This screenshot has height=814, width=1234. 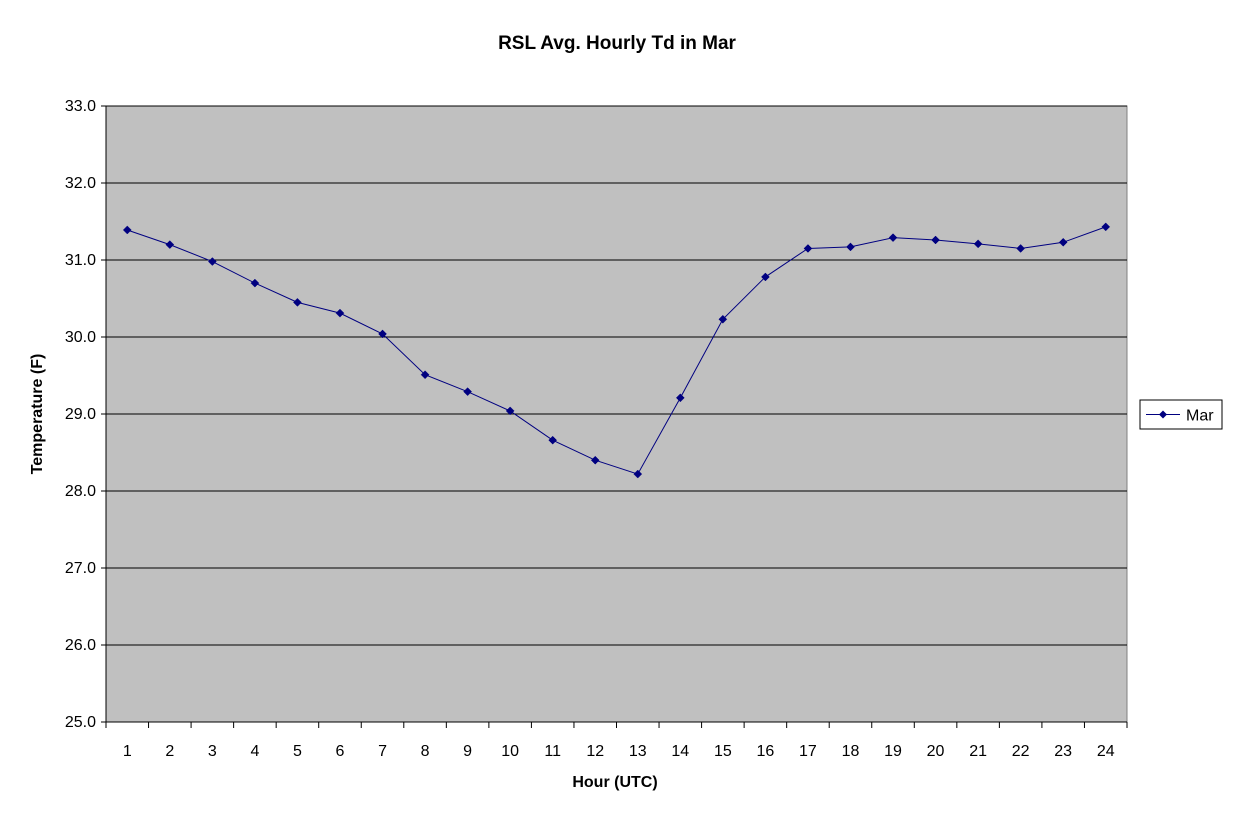 I want to click on x-tick-label: 16, so click(x=765, y=751).